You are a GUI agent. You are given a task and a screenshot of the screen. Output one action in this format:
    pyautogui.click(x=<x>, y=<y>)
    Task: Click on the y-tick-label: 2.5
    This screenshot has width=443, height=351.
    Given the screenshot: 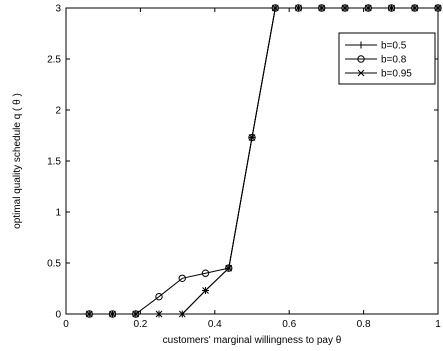 What is the action you would take?
    pyautogui.click(x=54, y=60)
    